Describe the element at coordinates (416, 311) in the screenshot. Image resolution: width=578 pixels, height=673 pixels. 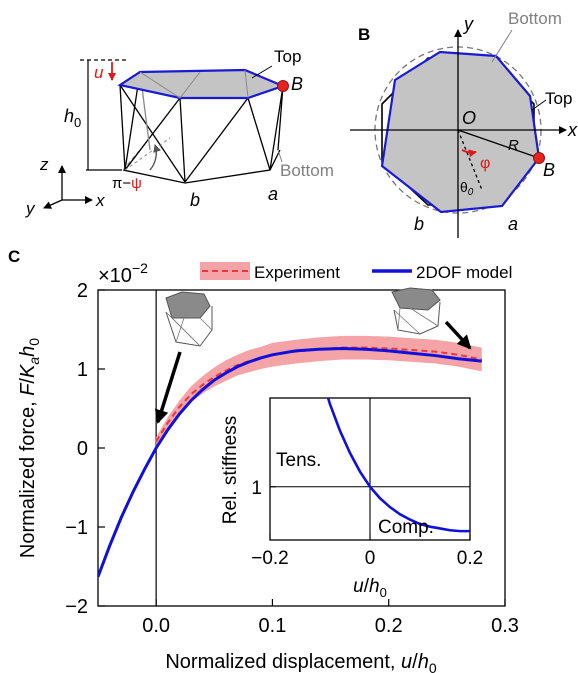
I see `extended-module-icon` at that location.